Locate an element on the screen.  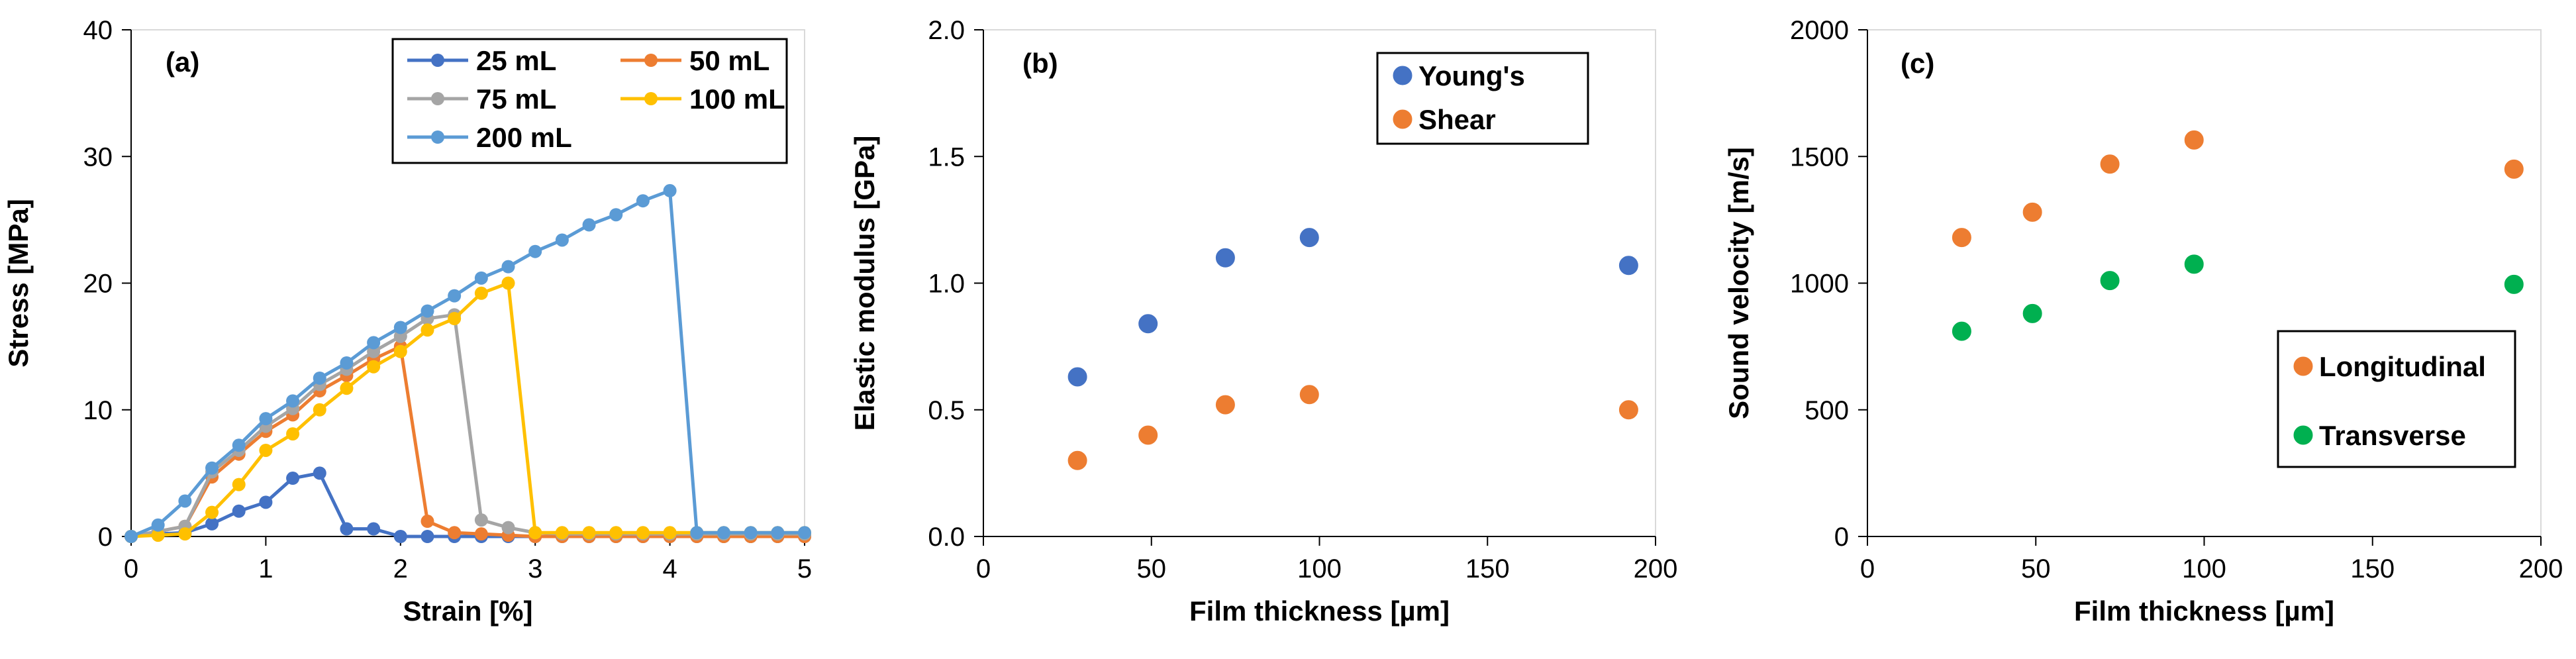
y-tick-label: 20 is located at coordinates (98, 284).